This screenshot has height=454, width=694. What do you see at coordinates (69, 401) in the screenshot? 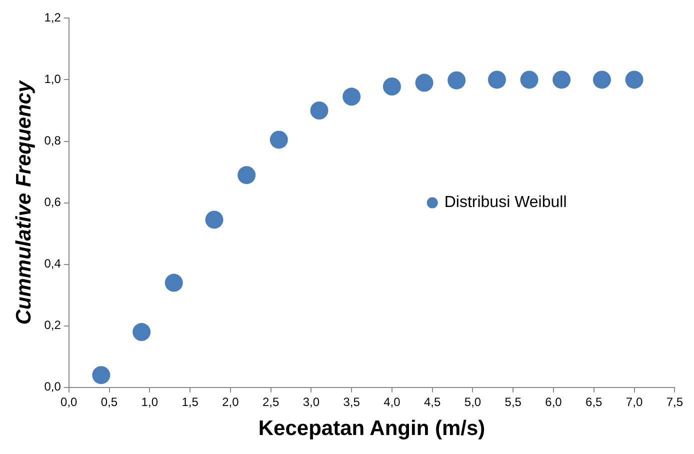
I see `x-tick-label: 0,0` at bounding box center [69, 401].